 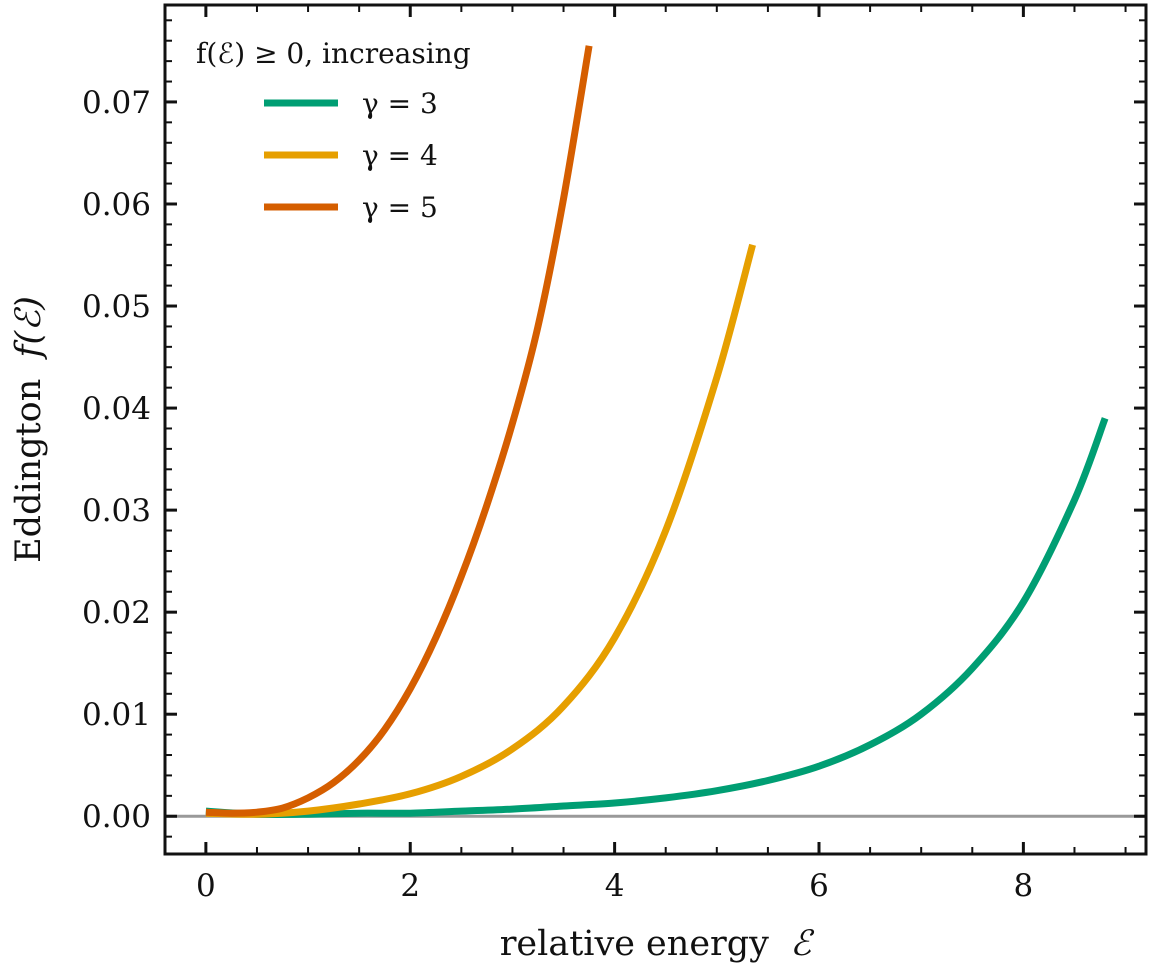 I want to click on y-axis-label: Eddington f(ℰ), so click(x=29, y=429).